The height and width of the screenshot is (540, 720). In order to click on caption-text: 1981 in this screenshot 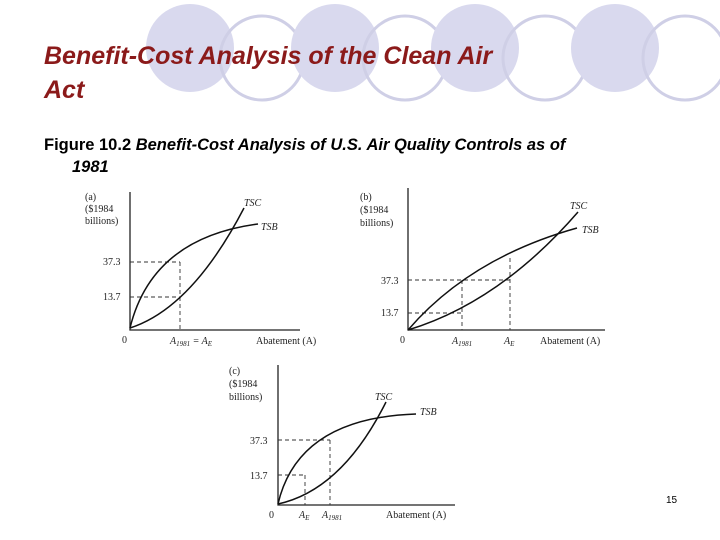, I will do `click(90, 167)`.